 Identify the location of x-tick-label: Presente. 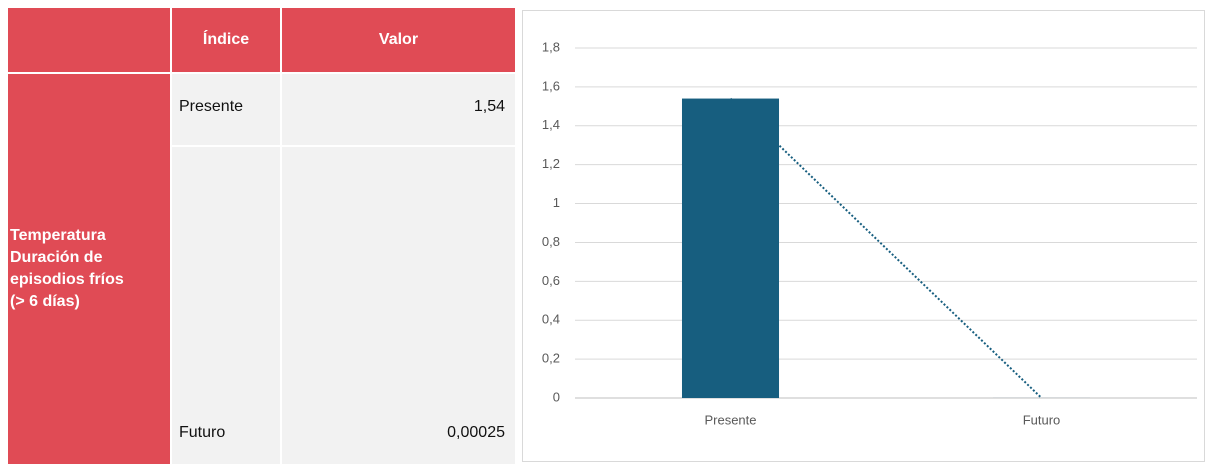
(730, 419).